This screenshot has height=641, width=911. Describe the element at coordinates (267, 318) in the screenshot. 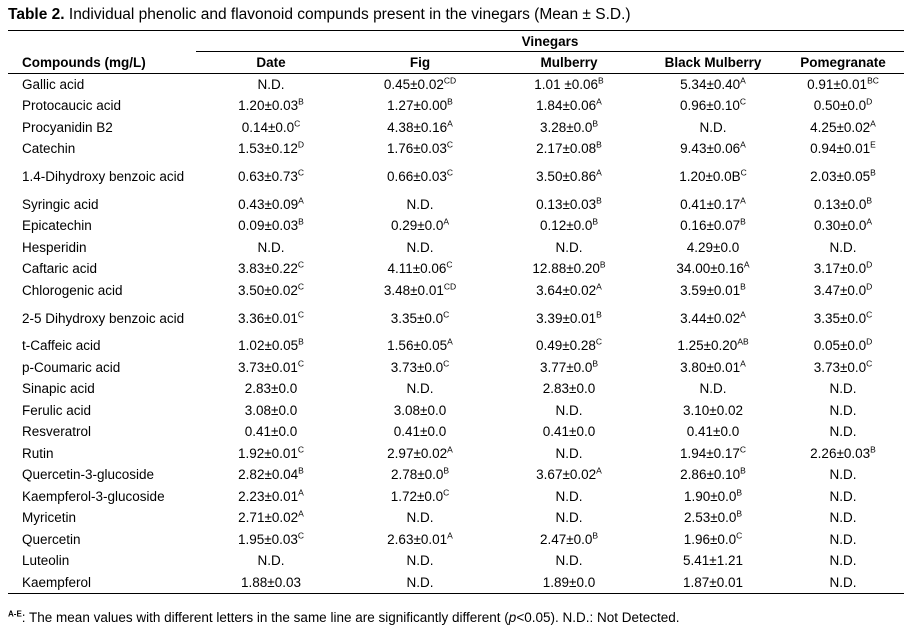

I see `value-text: 3.36±0.01` at that location.